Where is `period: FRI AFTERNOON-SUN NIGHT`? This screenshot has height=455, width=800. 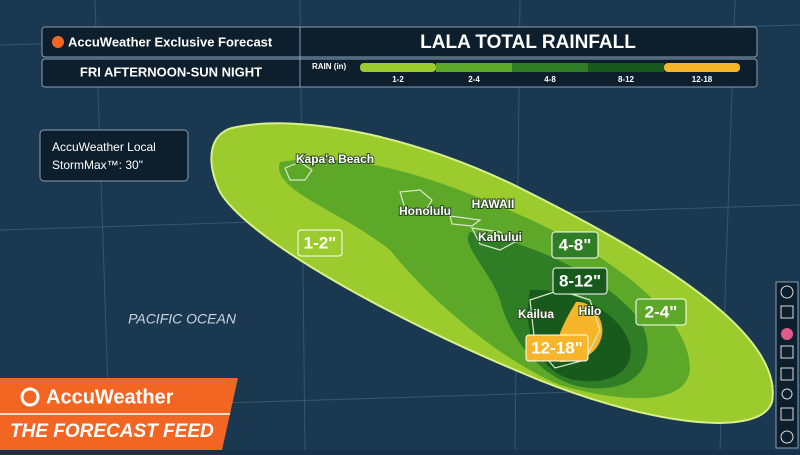 period: FRI AFTERNOON-SUN NIGHT is located at coordinates (171, 71).